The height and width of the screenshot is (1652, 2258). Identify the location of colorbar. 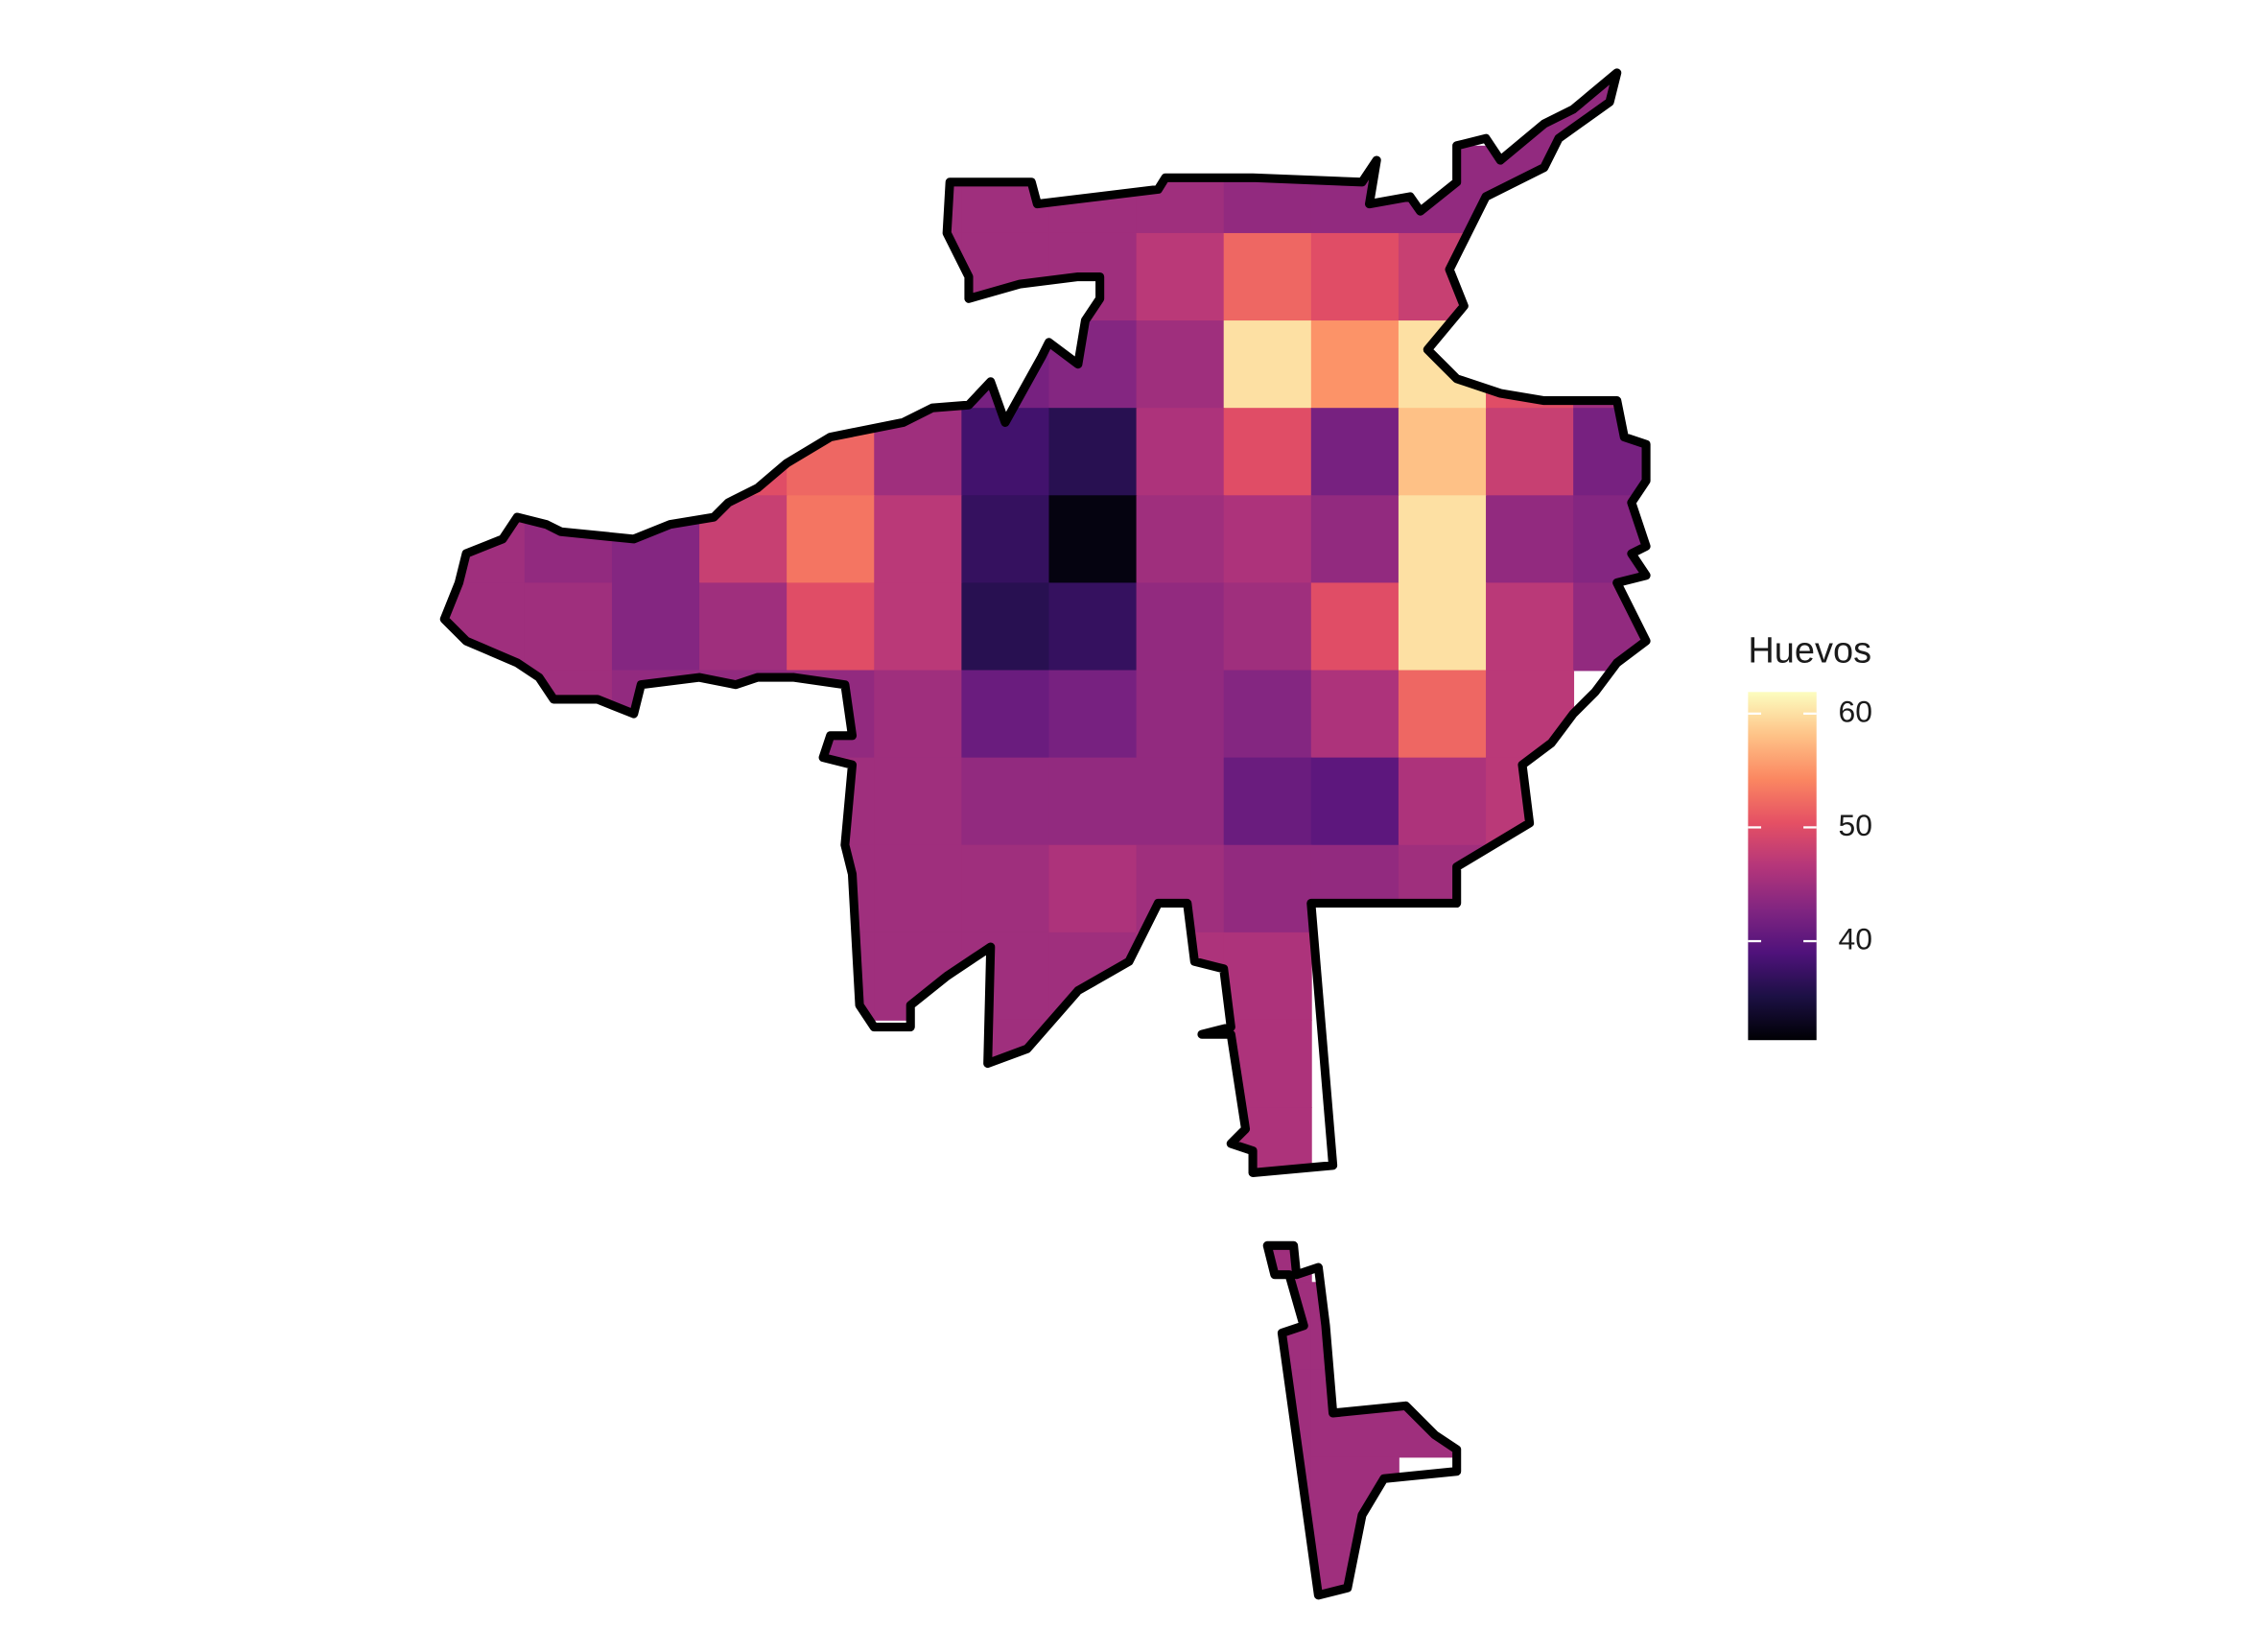
(1783, 867).